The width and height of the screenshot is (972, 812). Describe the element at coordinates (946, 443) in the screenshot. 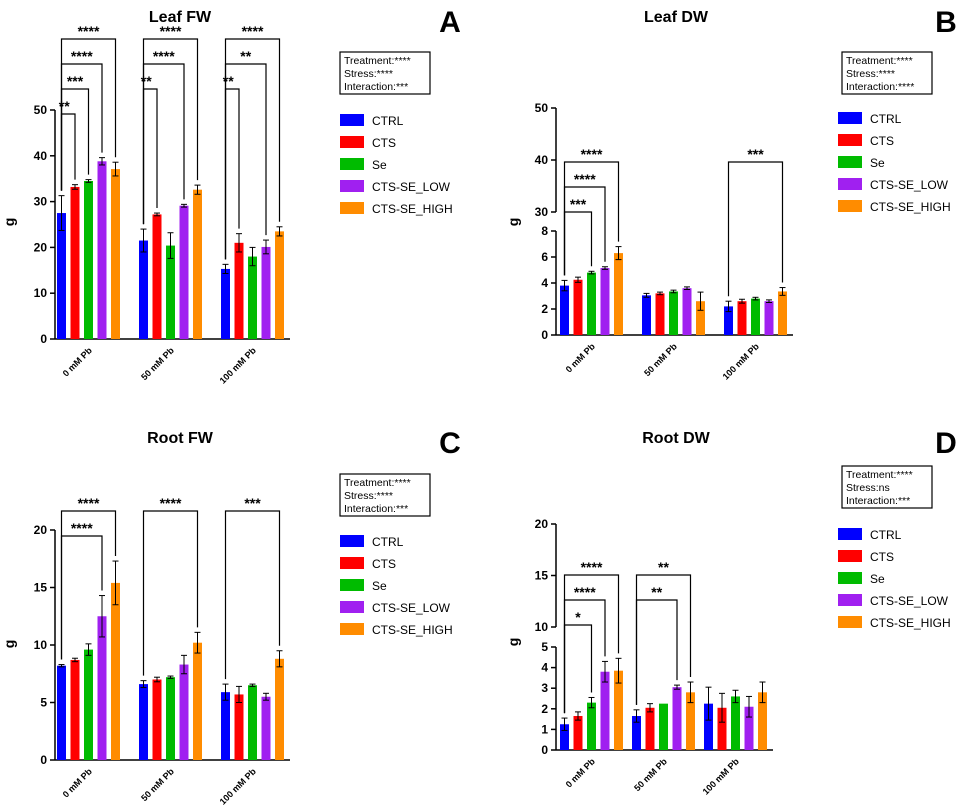

I see `panel-letter: D` at that location.